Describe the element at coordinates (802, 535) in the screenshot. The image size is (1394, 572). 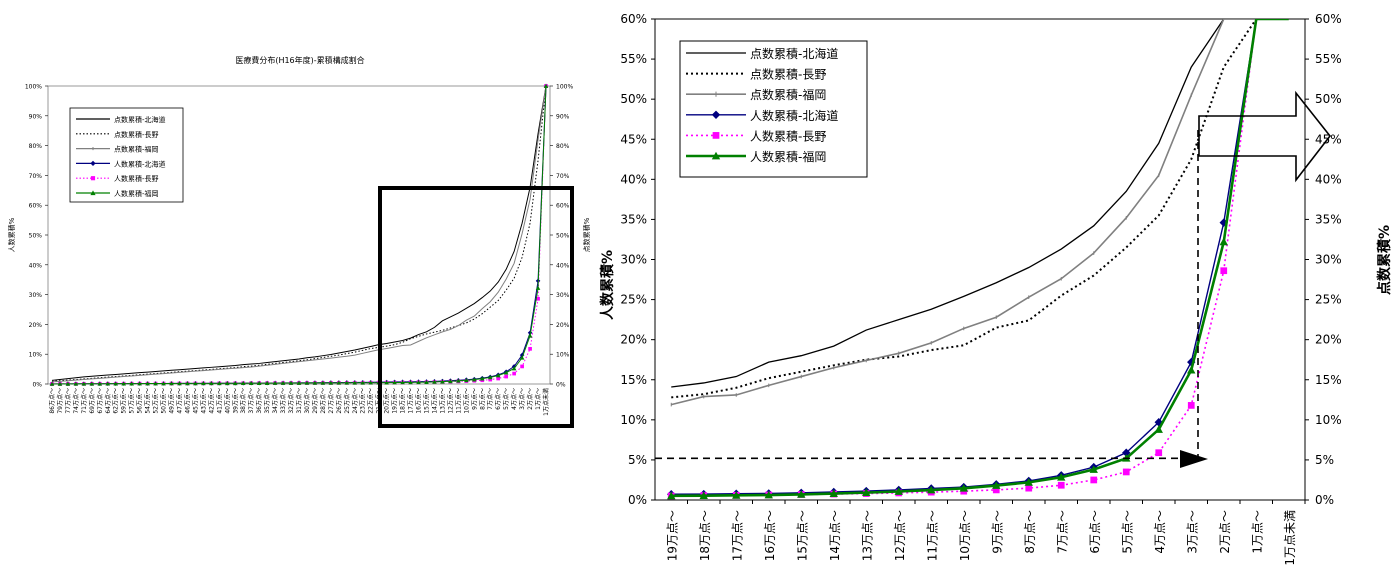
I see `x-tick-label: 15万点～` at that location.